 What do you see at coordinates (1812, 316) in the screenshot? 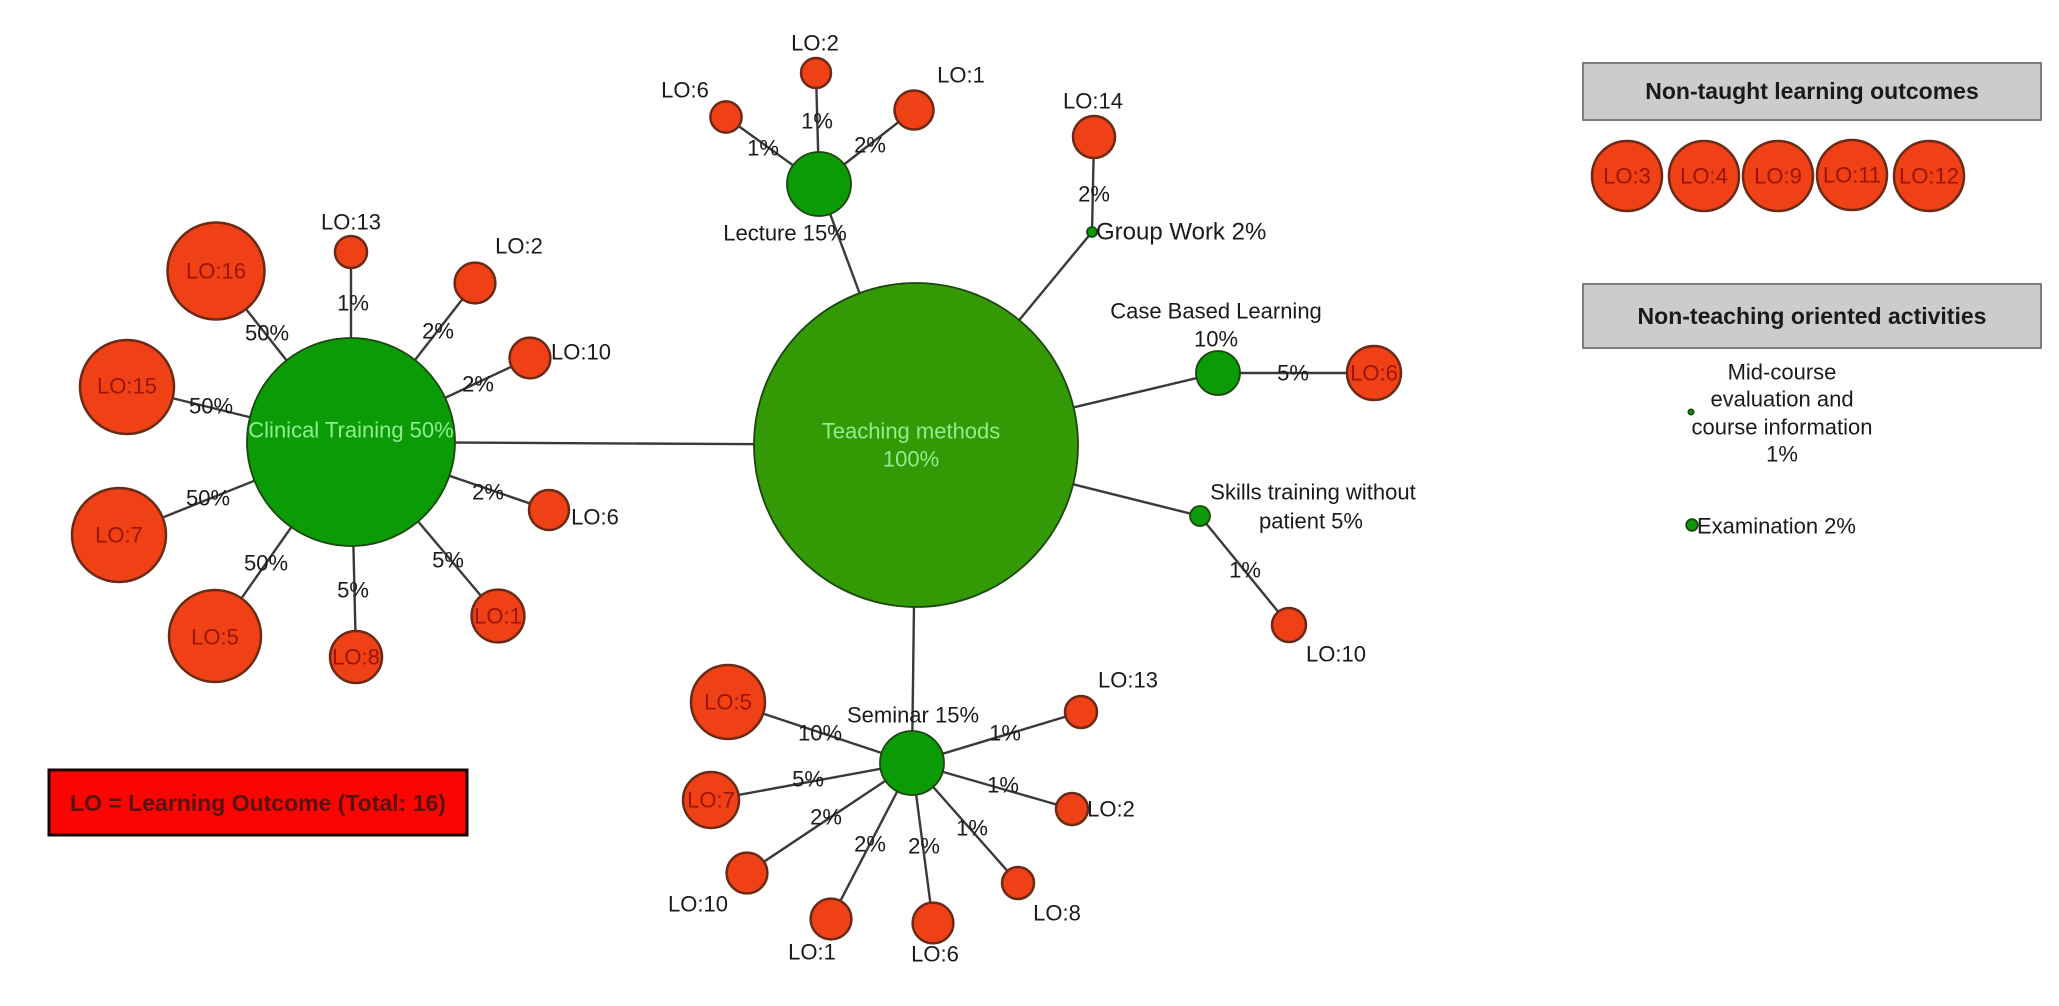
I see `svg-text:Non-teaching oriented activiti: Non-teaching oriented activities` at bounding box center [1812, 316].